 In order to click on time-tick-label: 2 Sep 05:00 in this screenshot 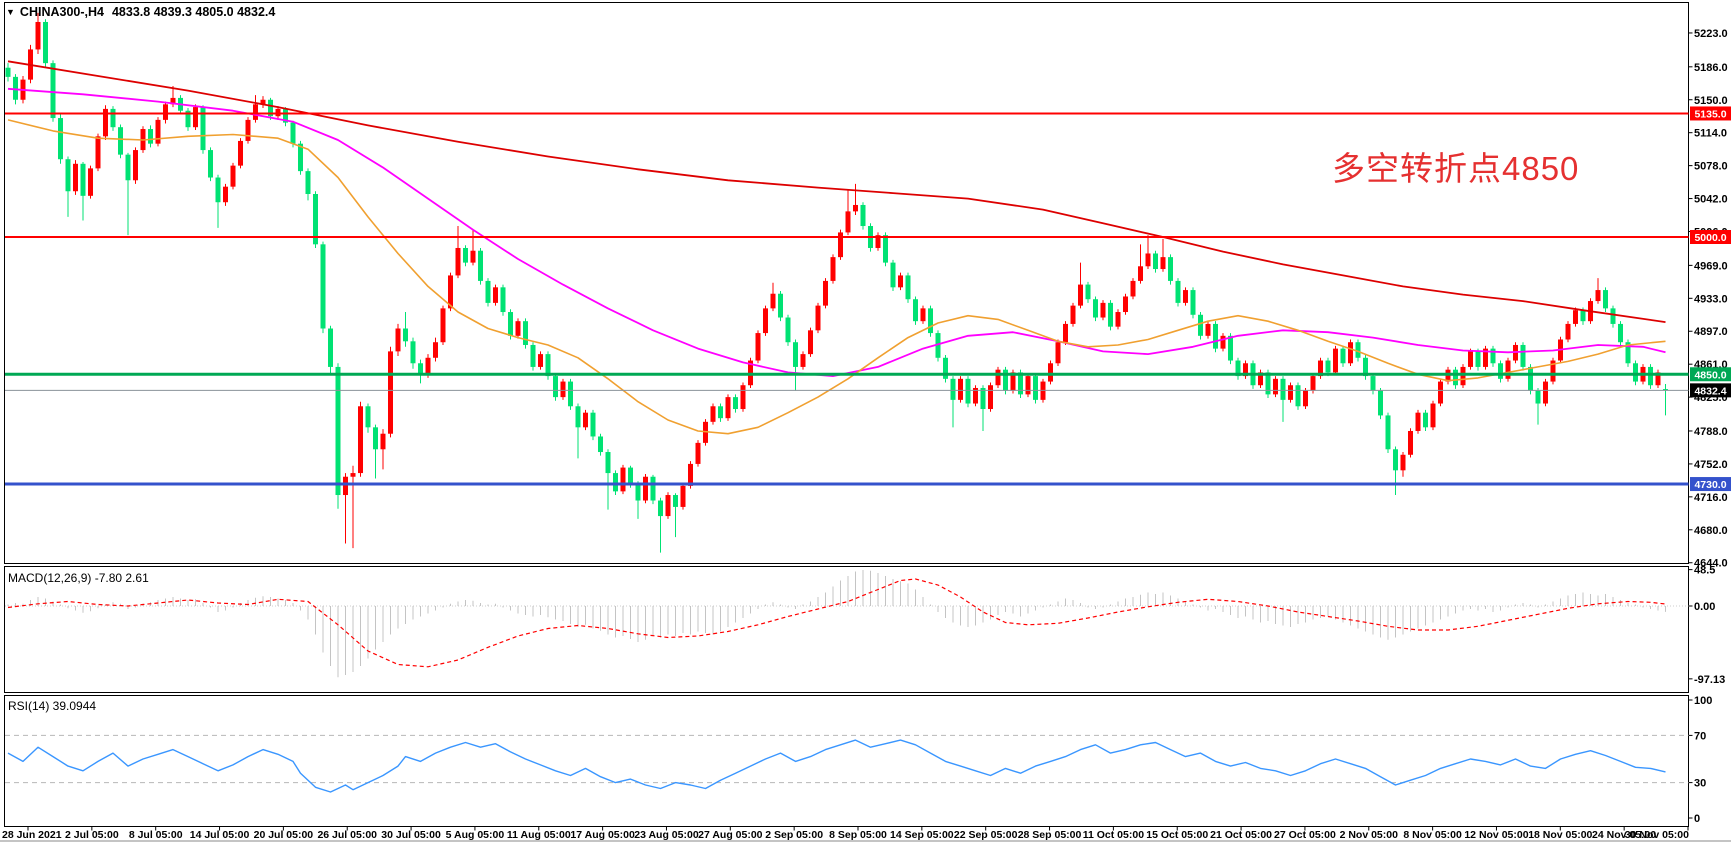, I will do `click(794, 835)`.